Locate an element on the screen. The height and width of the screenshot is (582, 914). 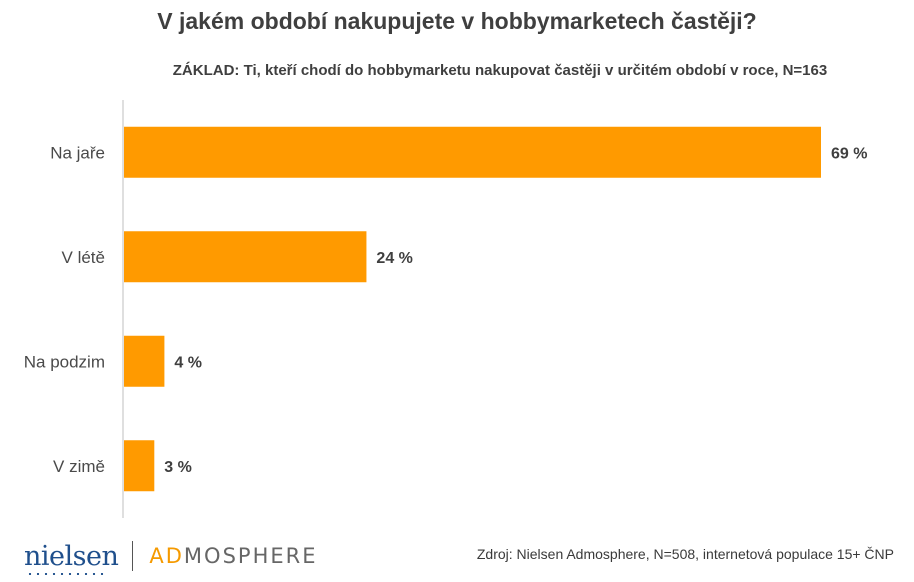
brand-logo: nielsen ADMOSPHERE is located at coordinates (170, 556).